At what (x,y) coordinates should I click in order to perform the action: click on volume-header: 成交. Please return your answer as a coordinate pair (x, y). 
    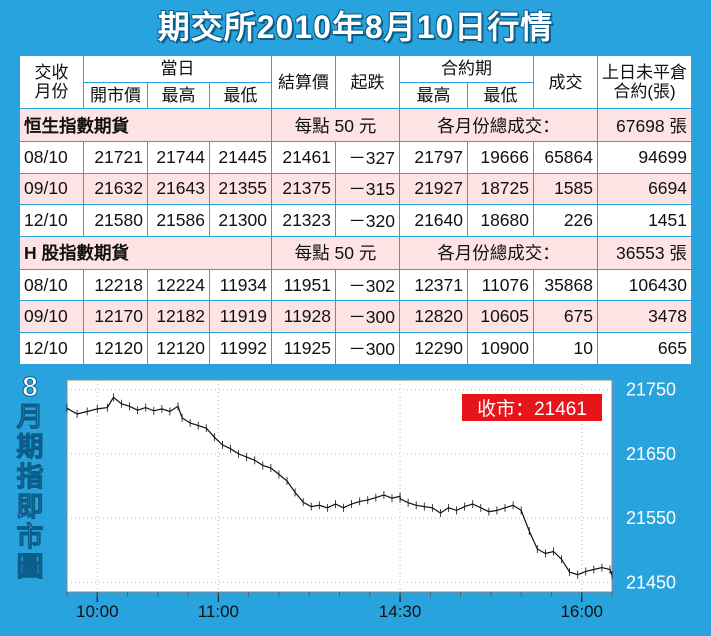
    Looking at the image, I should click on (566, 82).